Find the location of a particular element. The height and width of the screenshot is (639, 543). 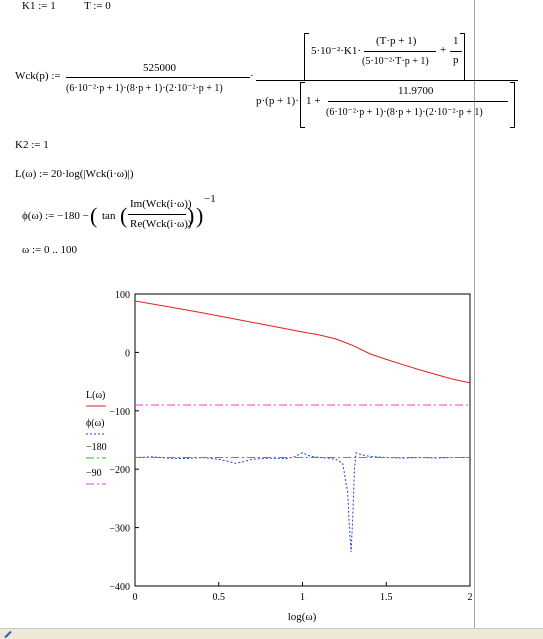

x-axis-label: log(ω) is located at coordinates (302, 617).